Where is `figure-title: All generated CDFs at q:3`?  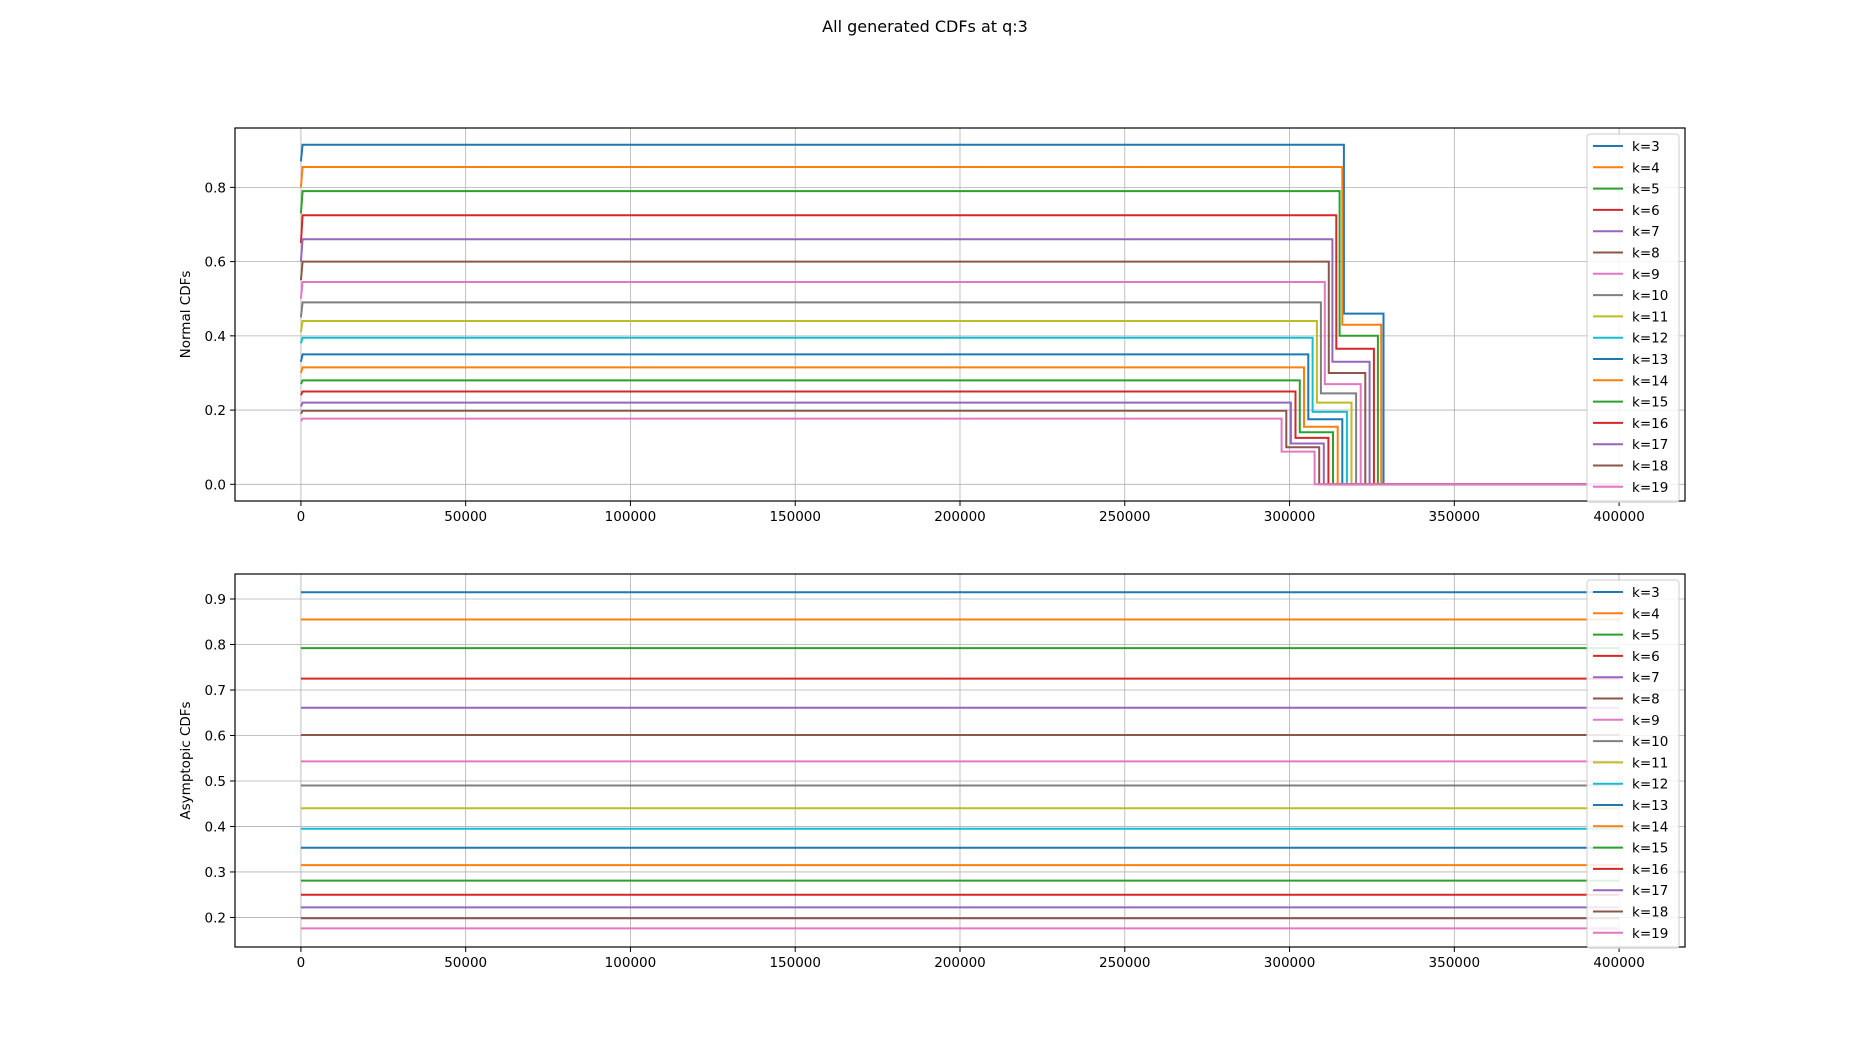
figure-title: All generated CDFs at q:3 is located at coordinates (925, 26).